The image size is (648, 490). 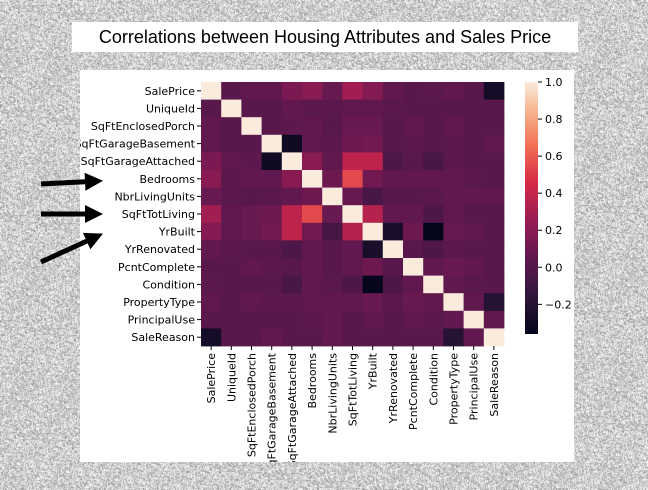 I want to click on y-tick-label: PcntComplete, so click(x=156, y=267).